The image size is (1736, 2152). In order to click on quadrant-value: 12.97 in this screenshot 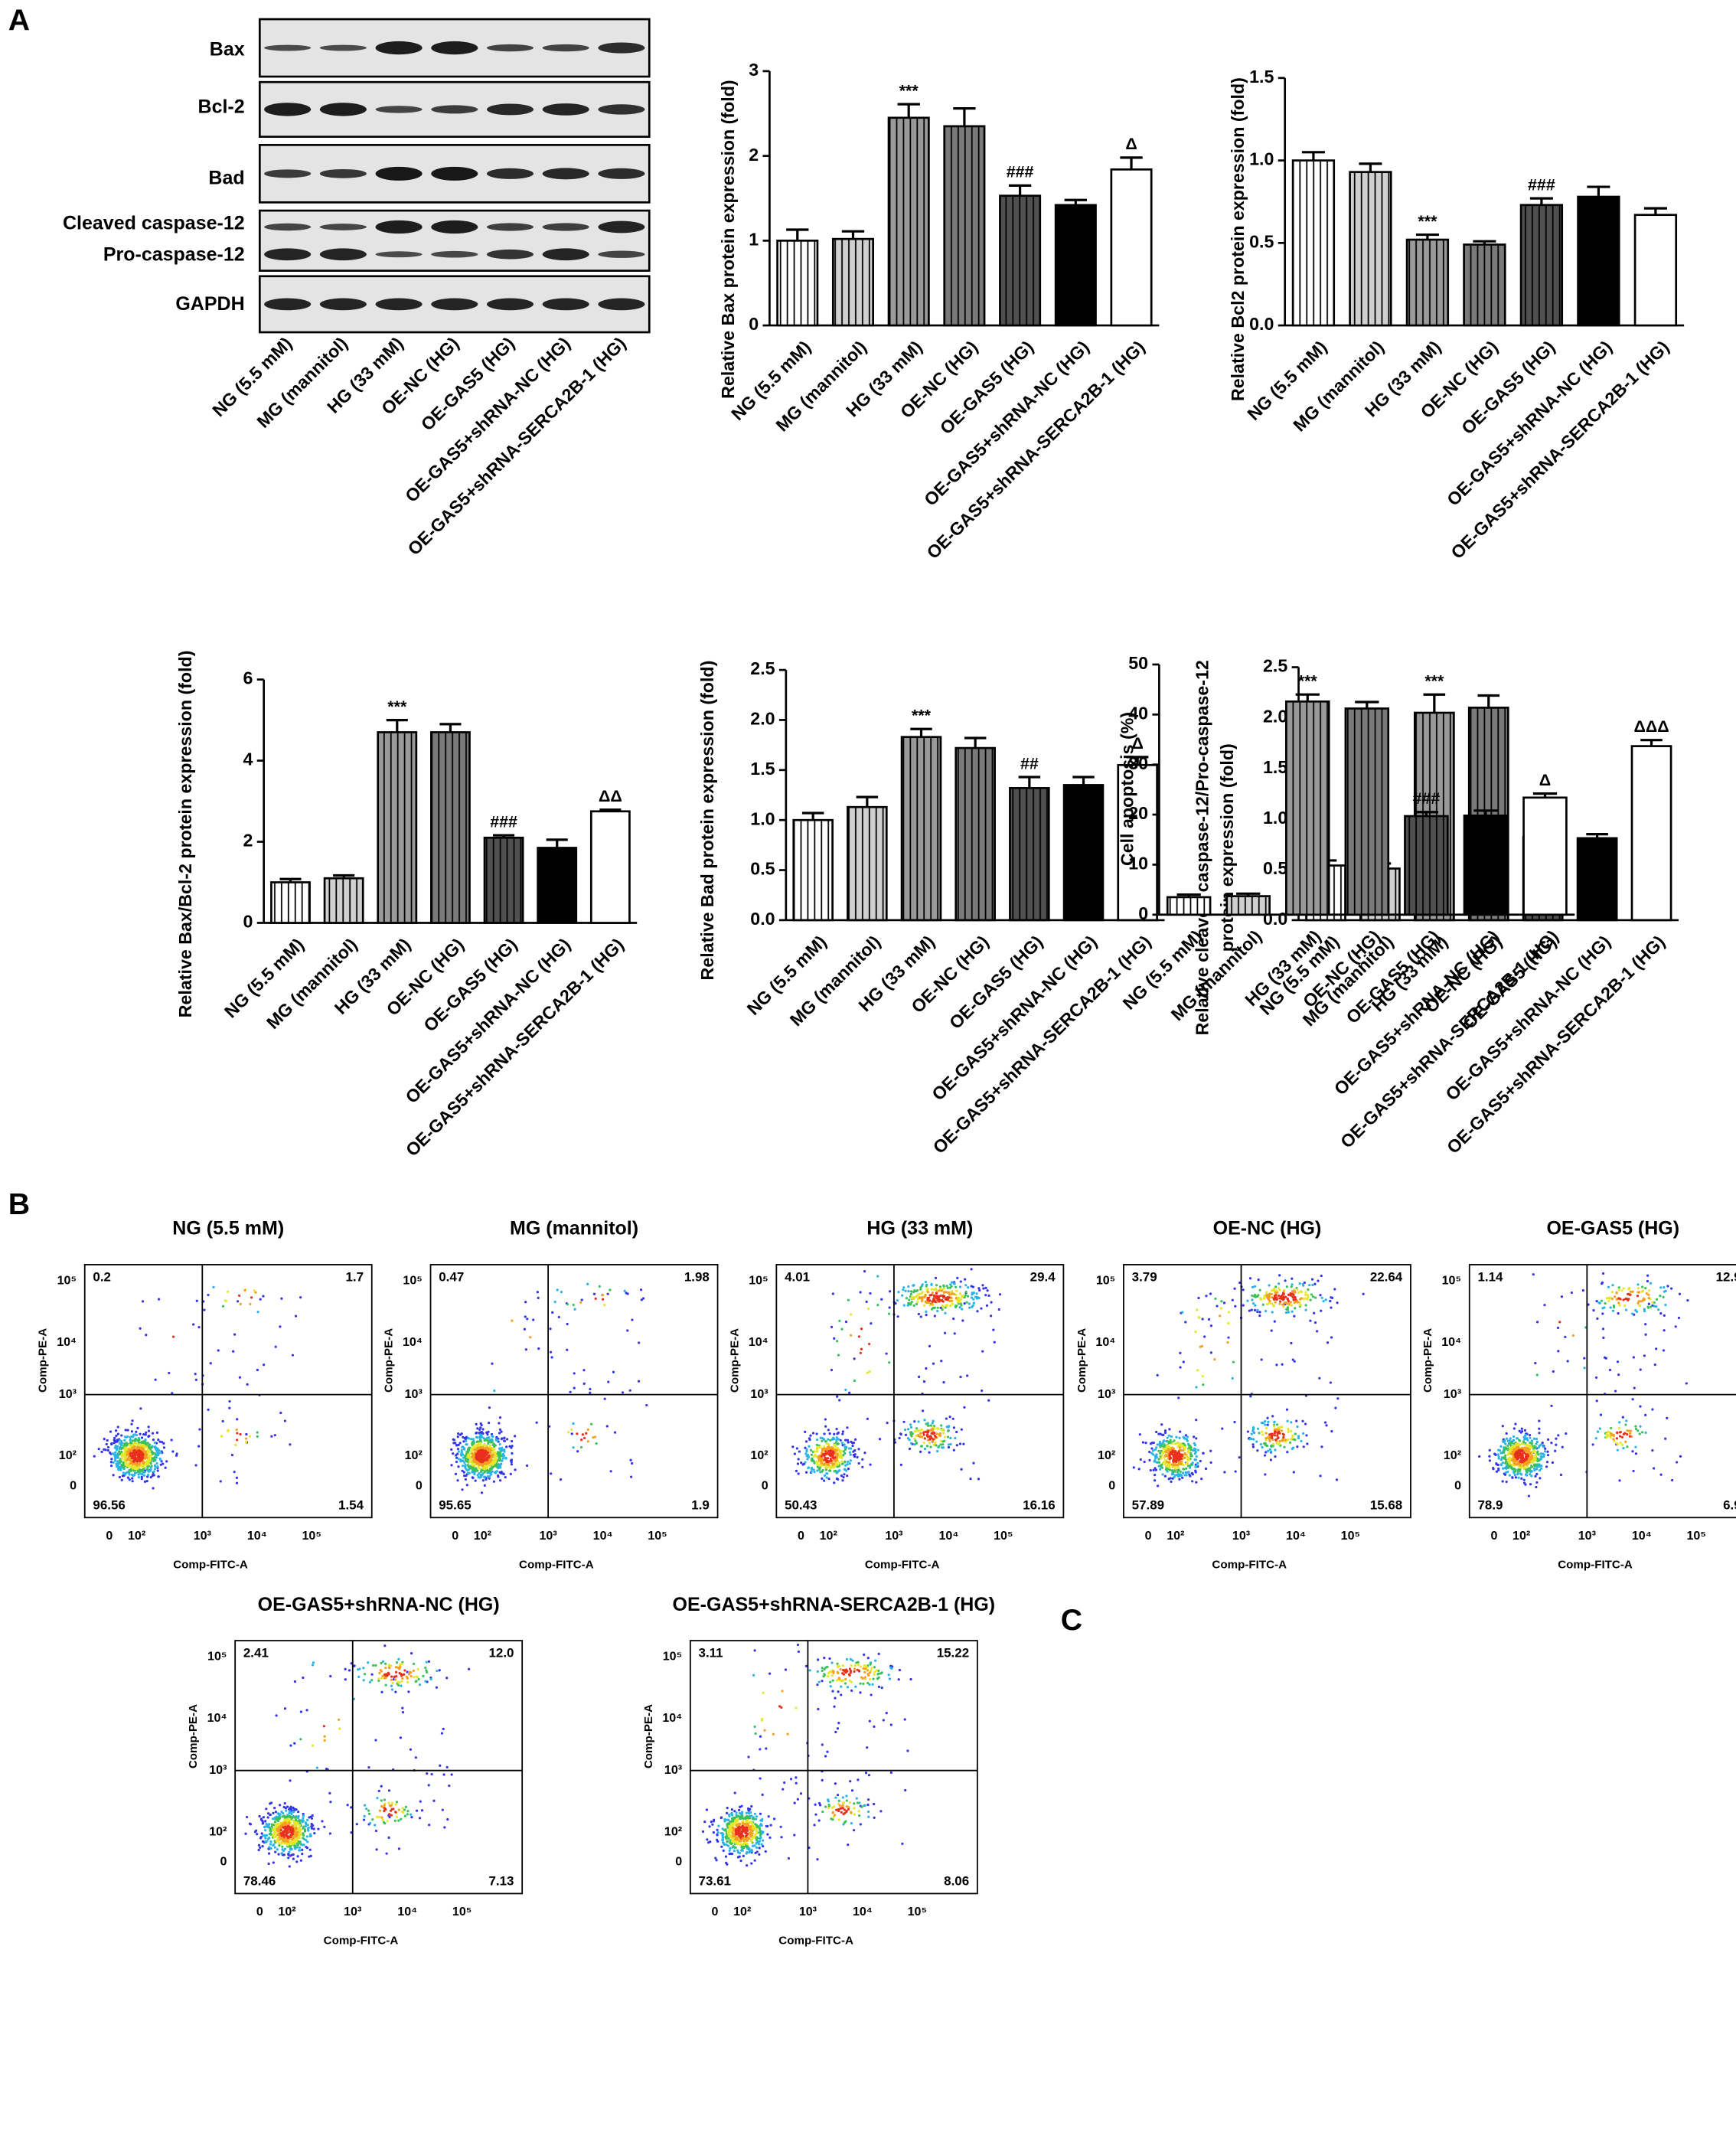, I will do `click(1726, 1277)`.